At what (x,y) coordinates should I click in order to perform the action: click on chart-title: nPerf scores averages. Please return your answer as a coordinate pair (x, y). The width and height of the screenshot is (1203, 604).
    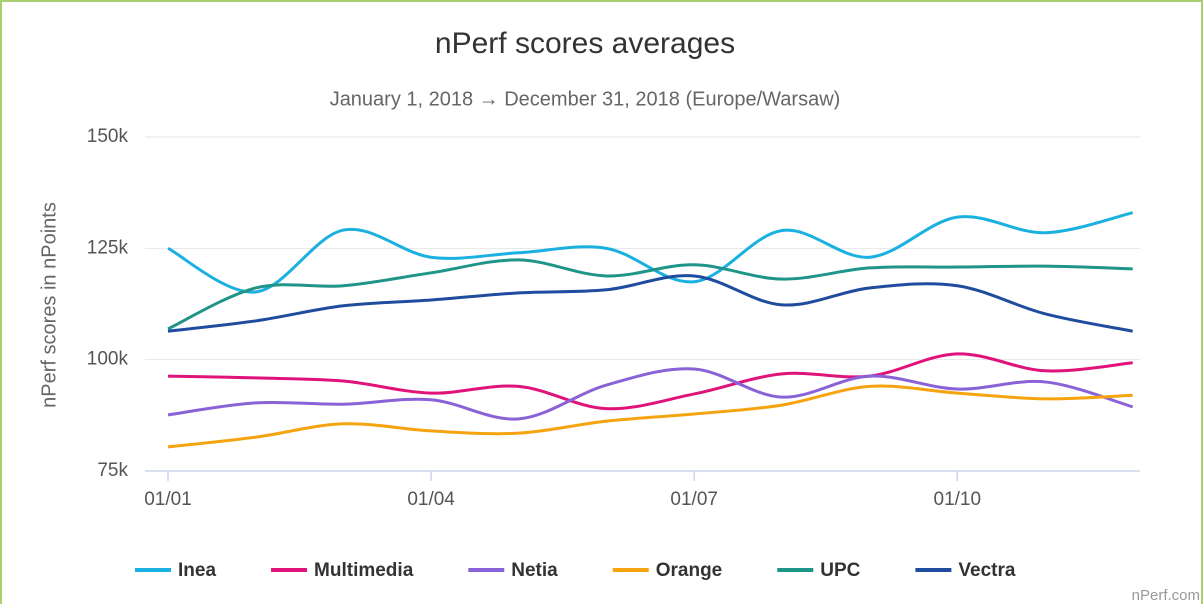
    Looking at the image, I should click on (585, 43).